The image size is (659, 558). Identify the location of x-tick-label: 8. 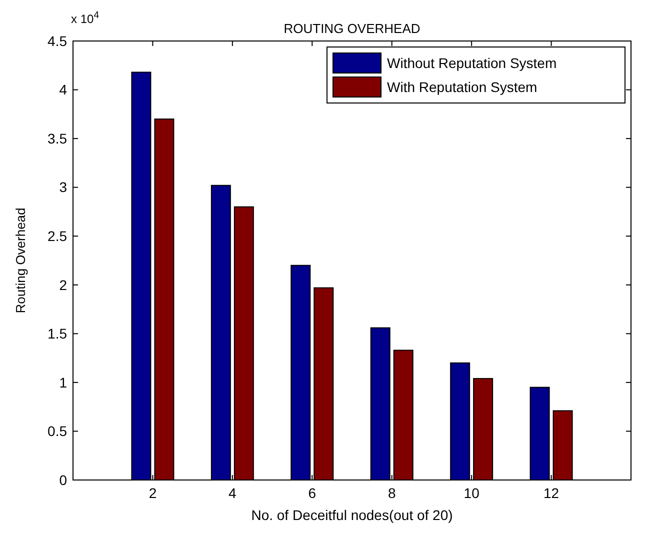
(392, 493).